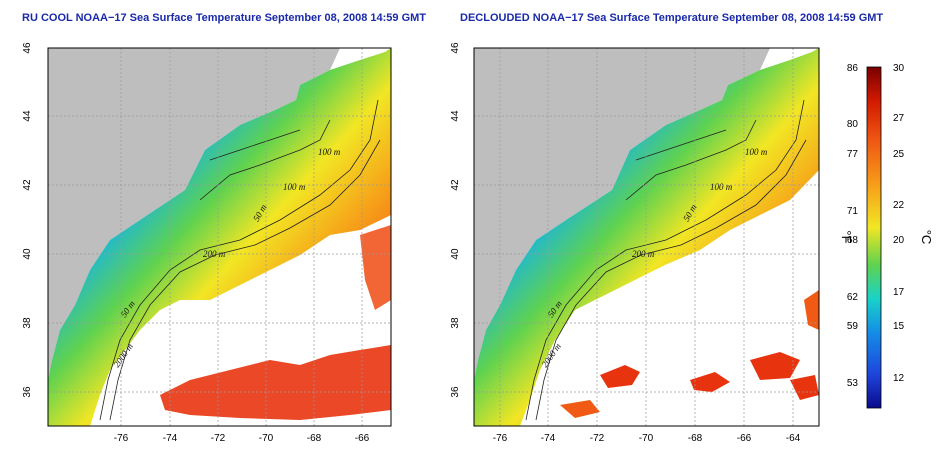 The image size is (950, 475). Describe the element at coordinates (899, 118) in the screenshot. I see `celsius-tick: 27` at that location.